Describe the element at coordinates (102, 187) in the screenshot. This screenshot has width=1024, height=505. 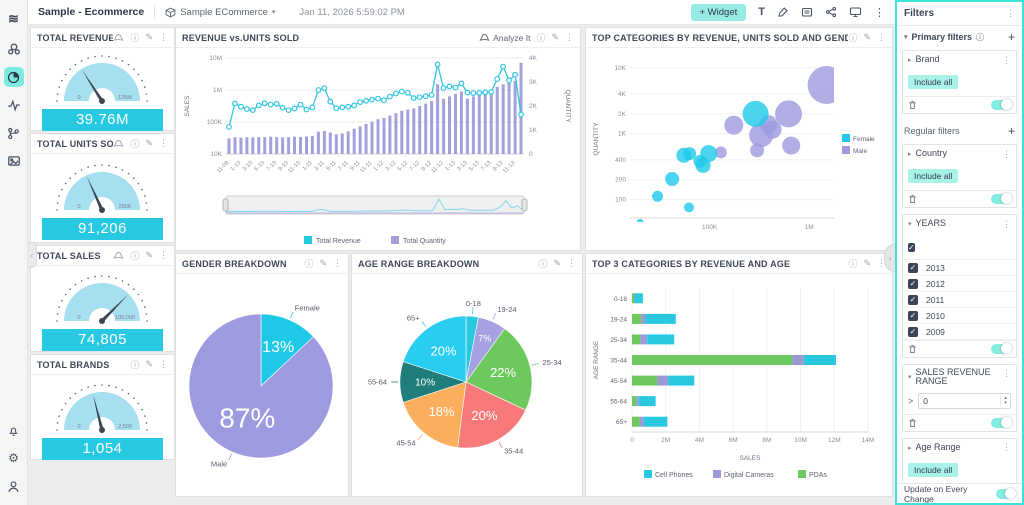
I see `total-units-gauge: 0 250K` at that location.